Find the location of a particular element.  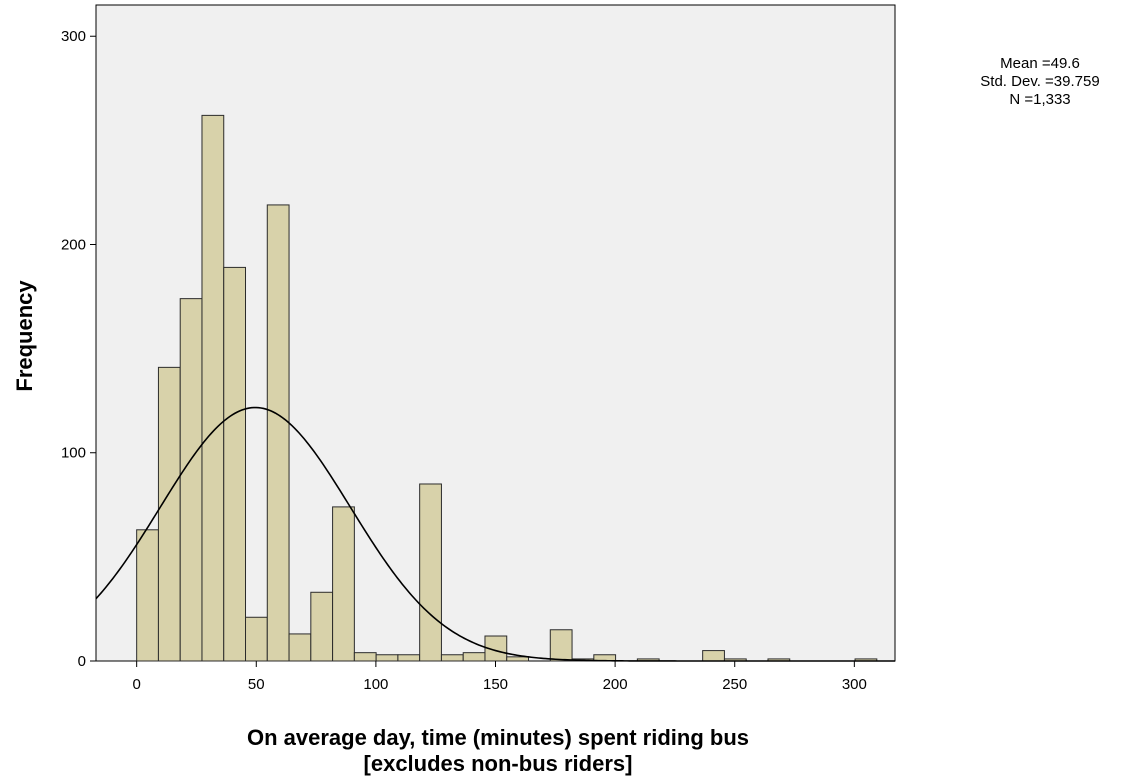

x-tick-label: 300 is located at coordinates (854, 684).